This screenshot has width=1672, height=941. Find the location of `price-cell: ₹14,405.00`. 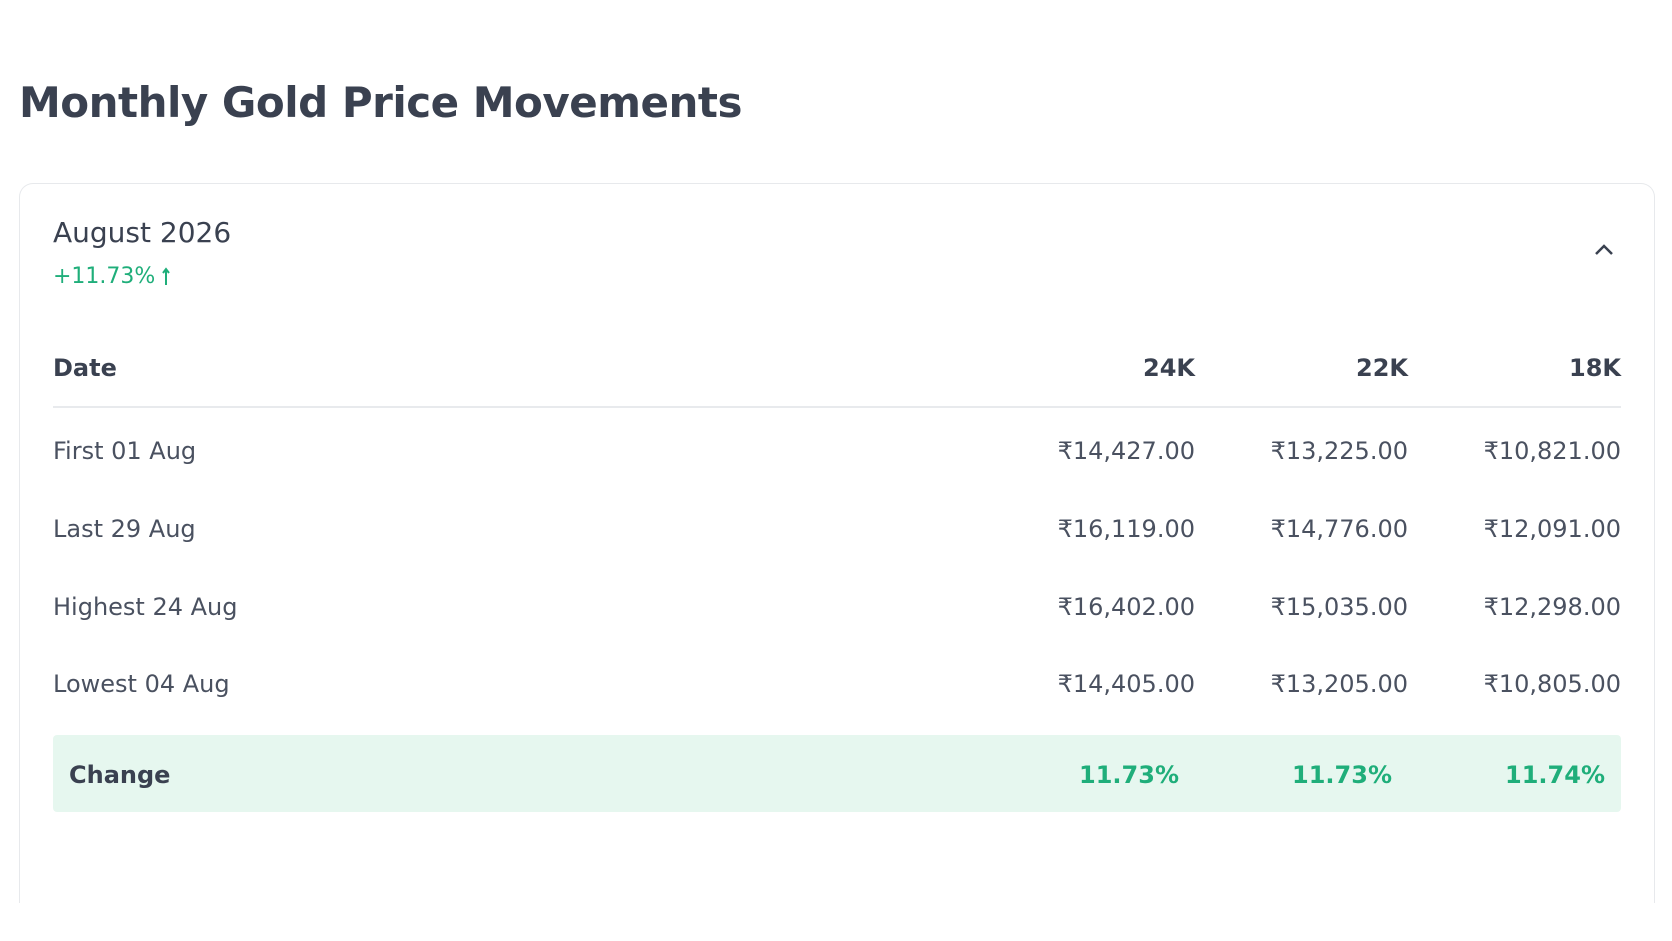

price-cell: ₹14,405.00 is located at coordinates (1126, 684).